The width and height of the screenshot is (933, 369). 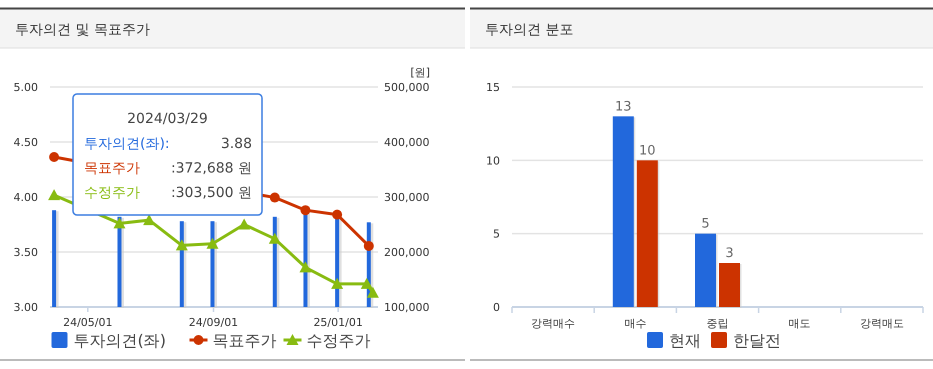 What do you see at coordinates (407, 197) in the screenshot?
I see `y2-tick-label: 300,000` at bounding box center [407, 197].